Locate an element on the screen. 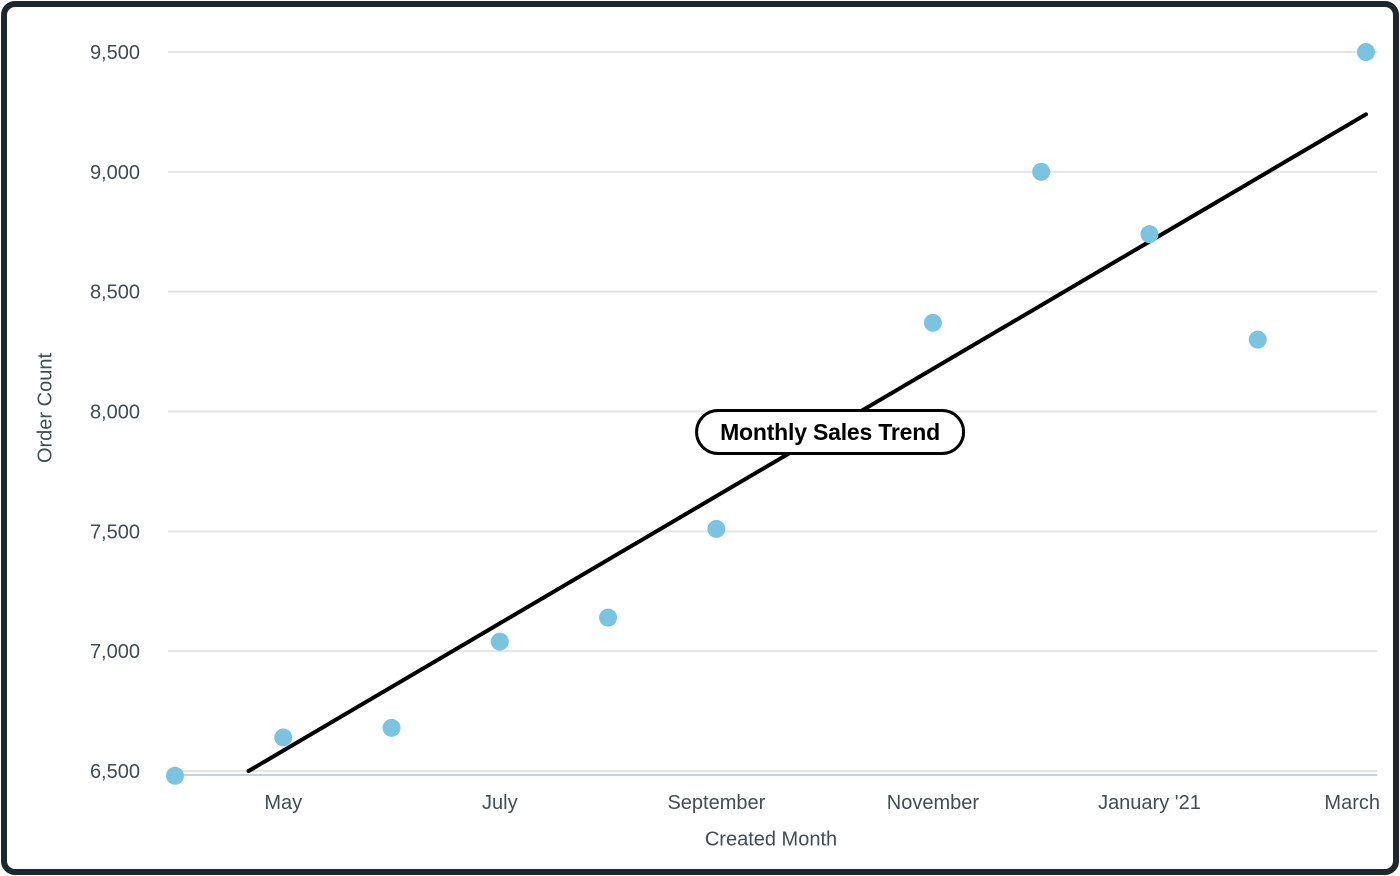 The image size is (1400, 876). x-axis-title: Created Month is located at coordinates (771, 839).